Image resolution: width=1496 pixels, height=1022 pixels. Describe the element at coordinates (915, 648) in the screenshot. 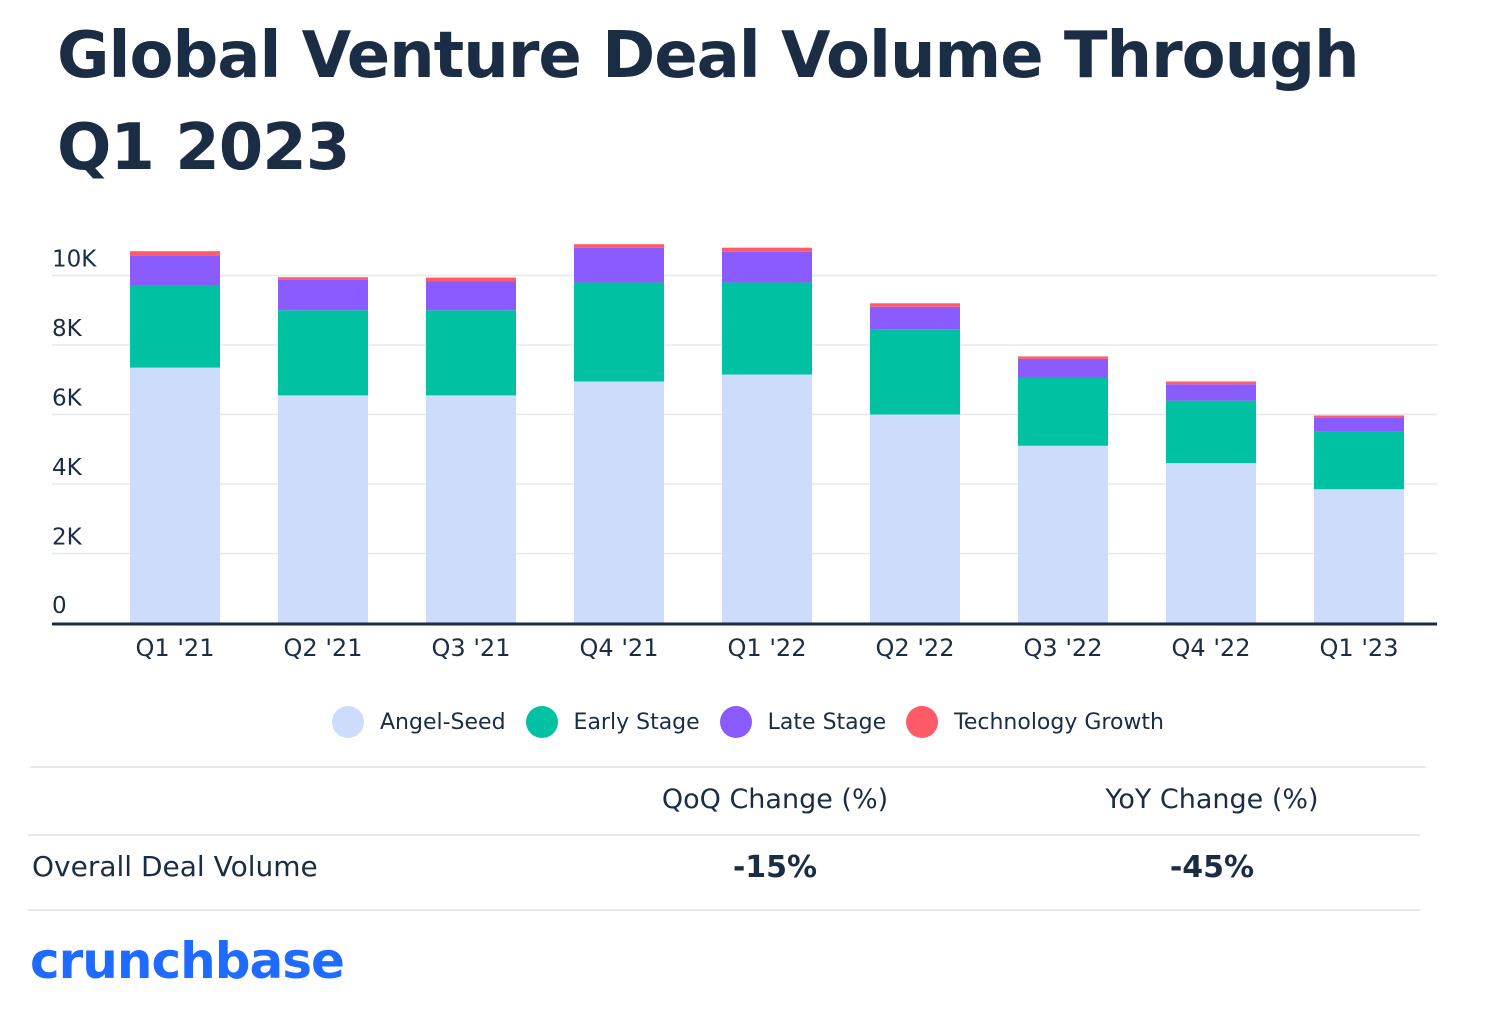

I see `x-tick-label: Q2 '22` at that location.